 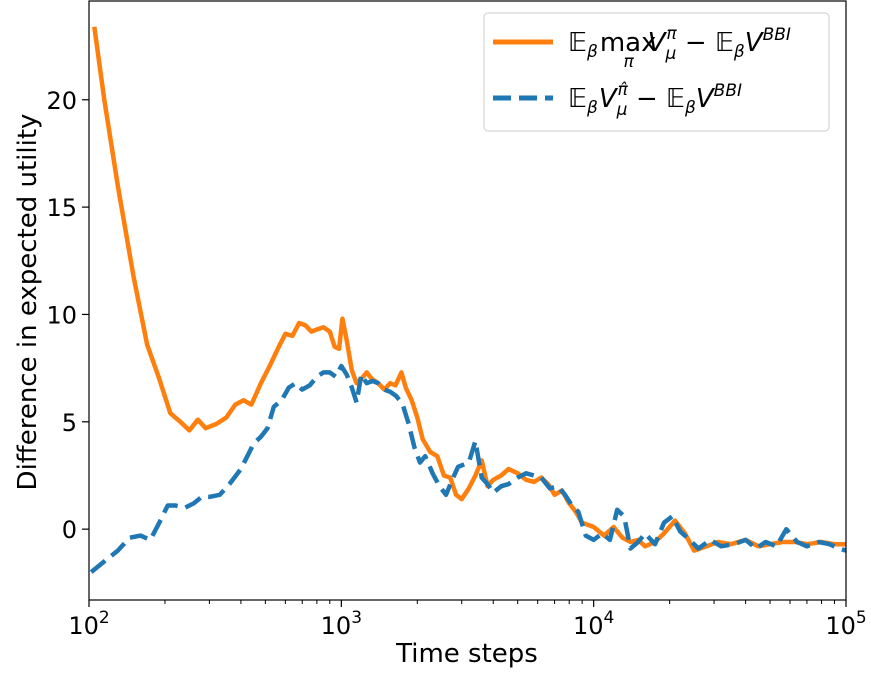 What do you see at coordinates (592, 52) in the screenshot?
I see `legend-orange-beta1: β` at bounding box center [592, 52].